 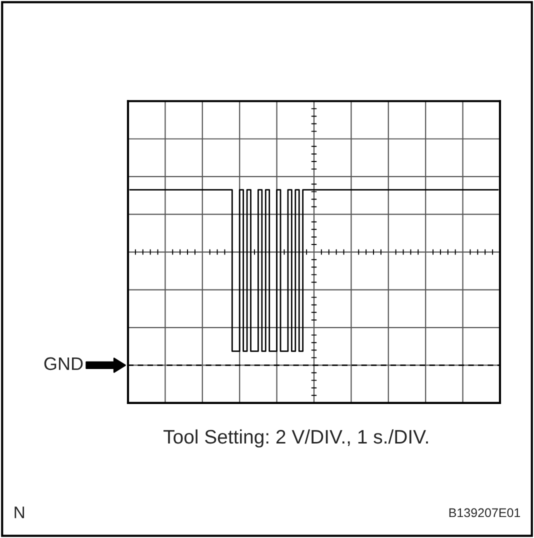 What do you see at coordinates (484, 513) in the screenshot?
I see `text: B139207E01` at bounding box center [484, 513].